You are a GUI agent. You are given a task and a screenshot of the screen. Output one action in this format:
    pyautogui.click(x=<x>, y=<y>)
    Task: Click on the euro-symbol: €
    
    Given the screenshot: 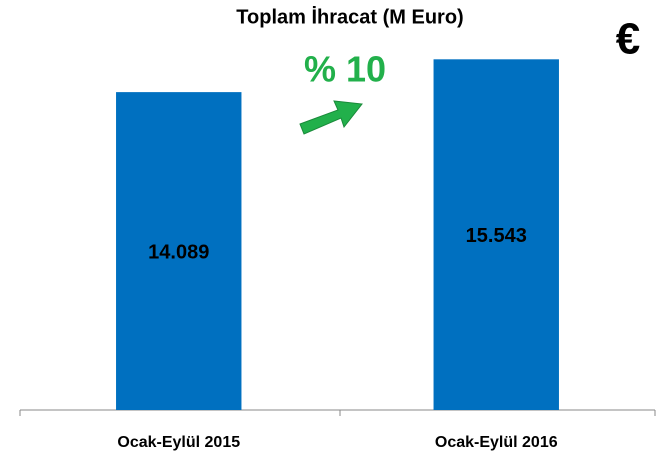 What is the action you would take?
    pyautogui.click(x=628, y=39)
    